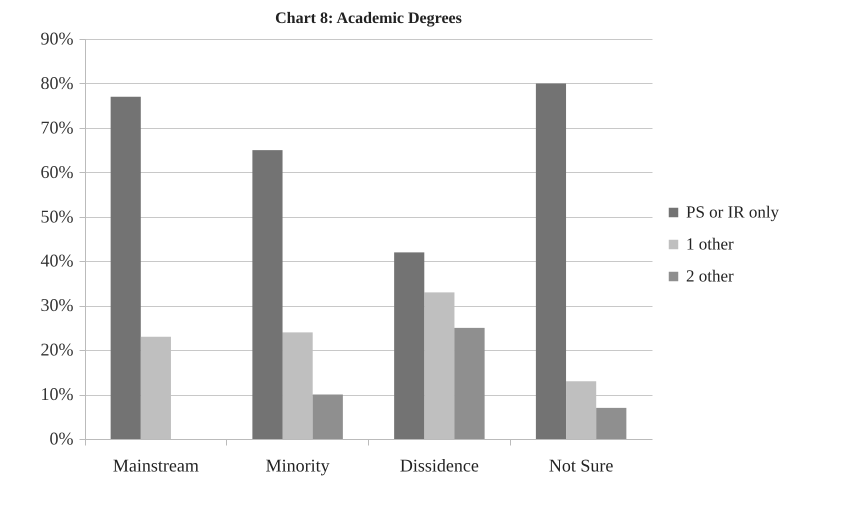 The image size is (843, 511). Describe the element at coordinates (368, 18) in the screenshot. I see `chart-title: Chart 8: Academic Degrees` at that location.